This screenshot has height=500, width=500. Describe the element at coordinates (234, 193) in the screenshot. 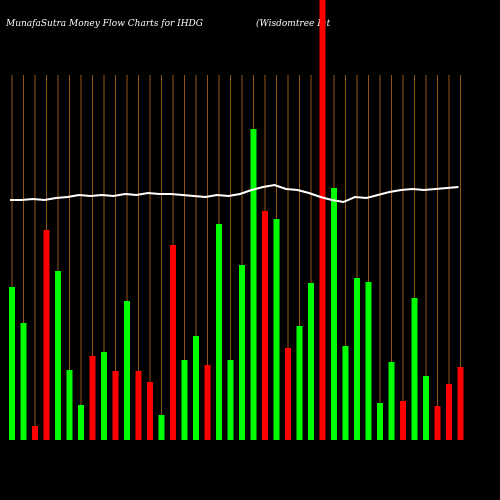

I see `trend-line` at that location.